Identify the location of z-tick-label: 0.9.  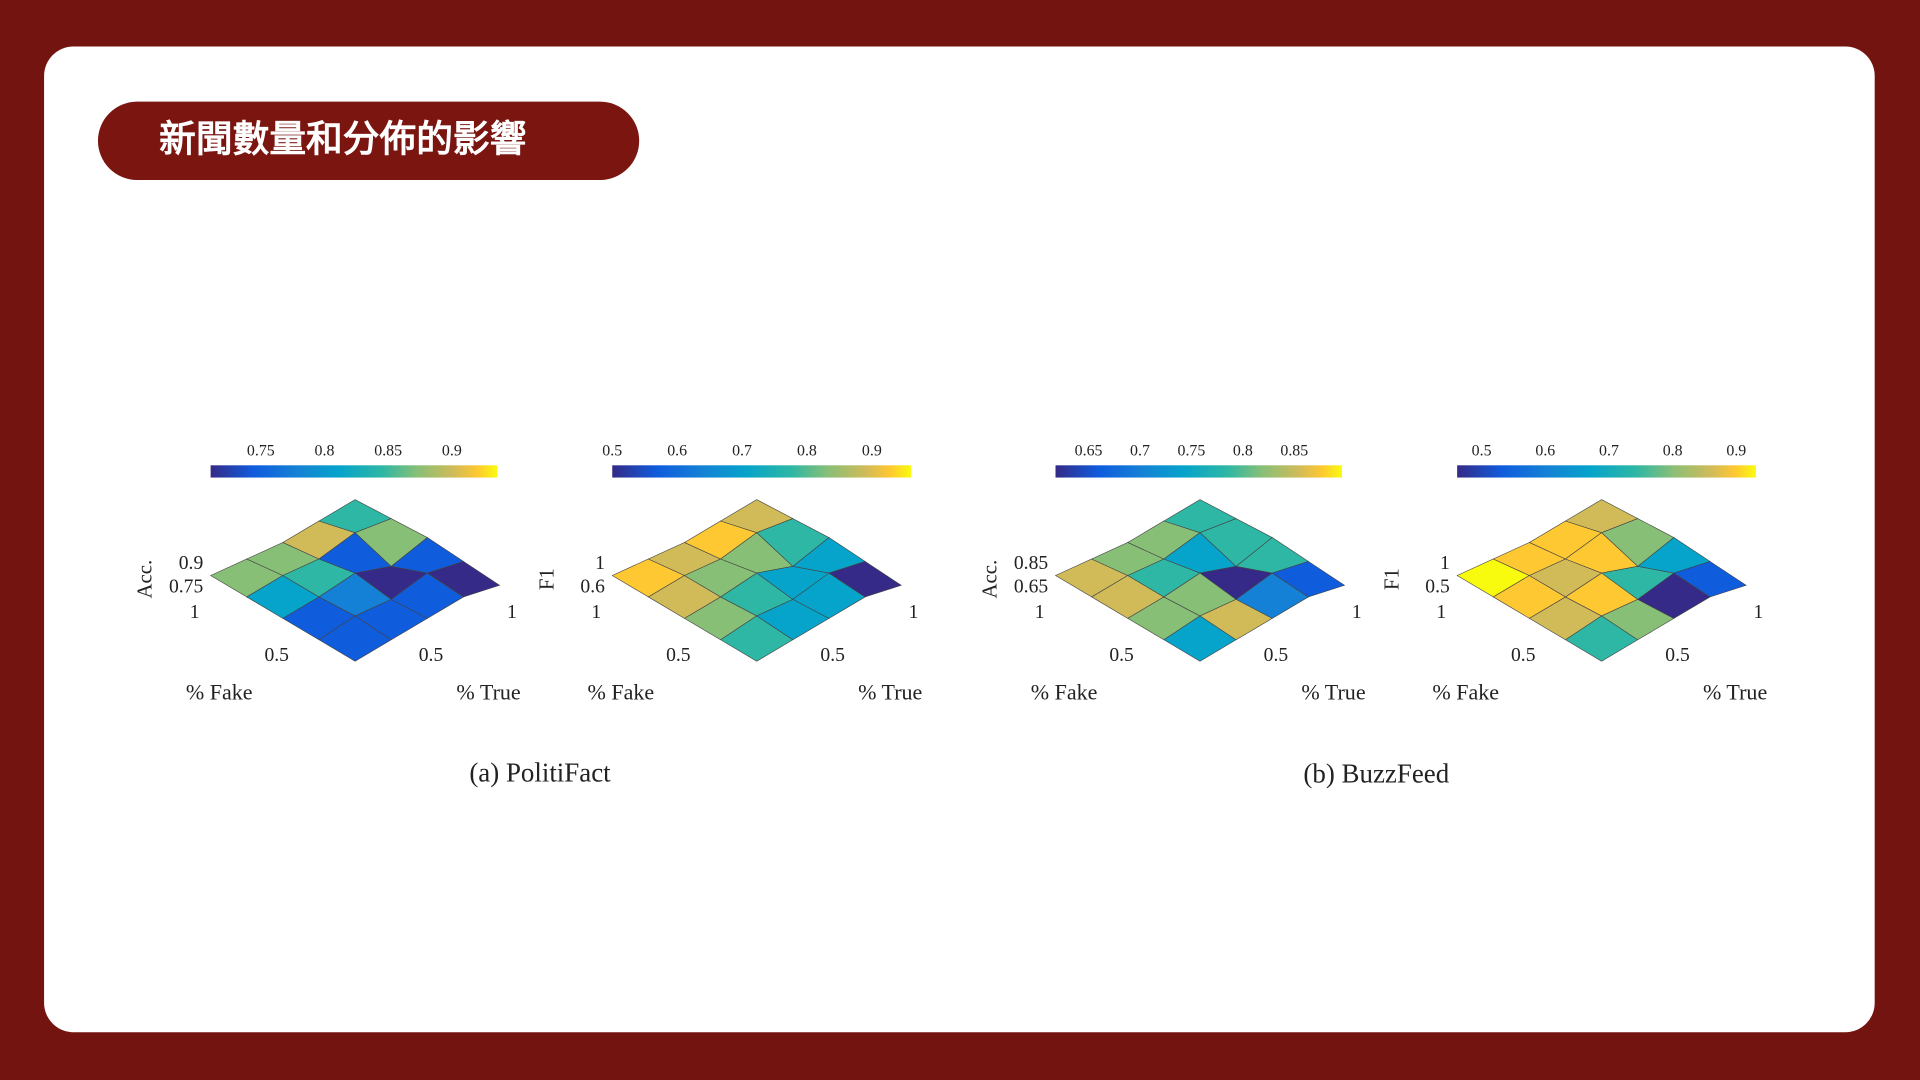
(191, 563).